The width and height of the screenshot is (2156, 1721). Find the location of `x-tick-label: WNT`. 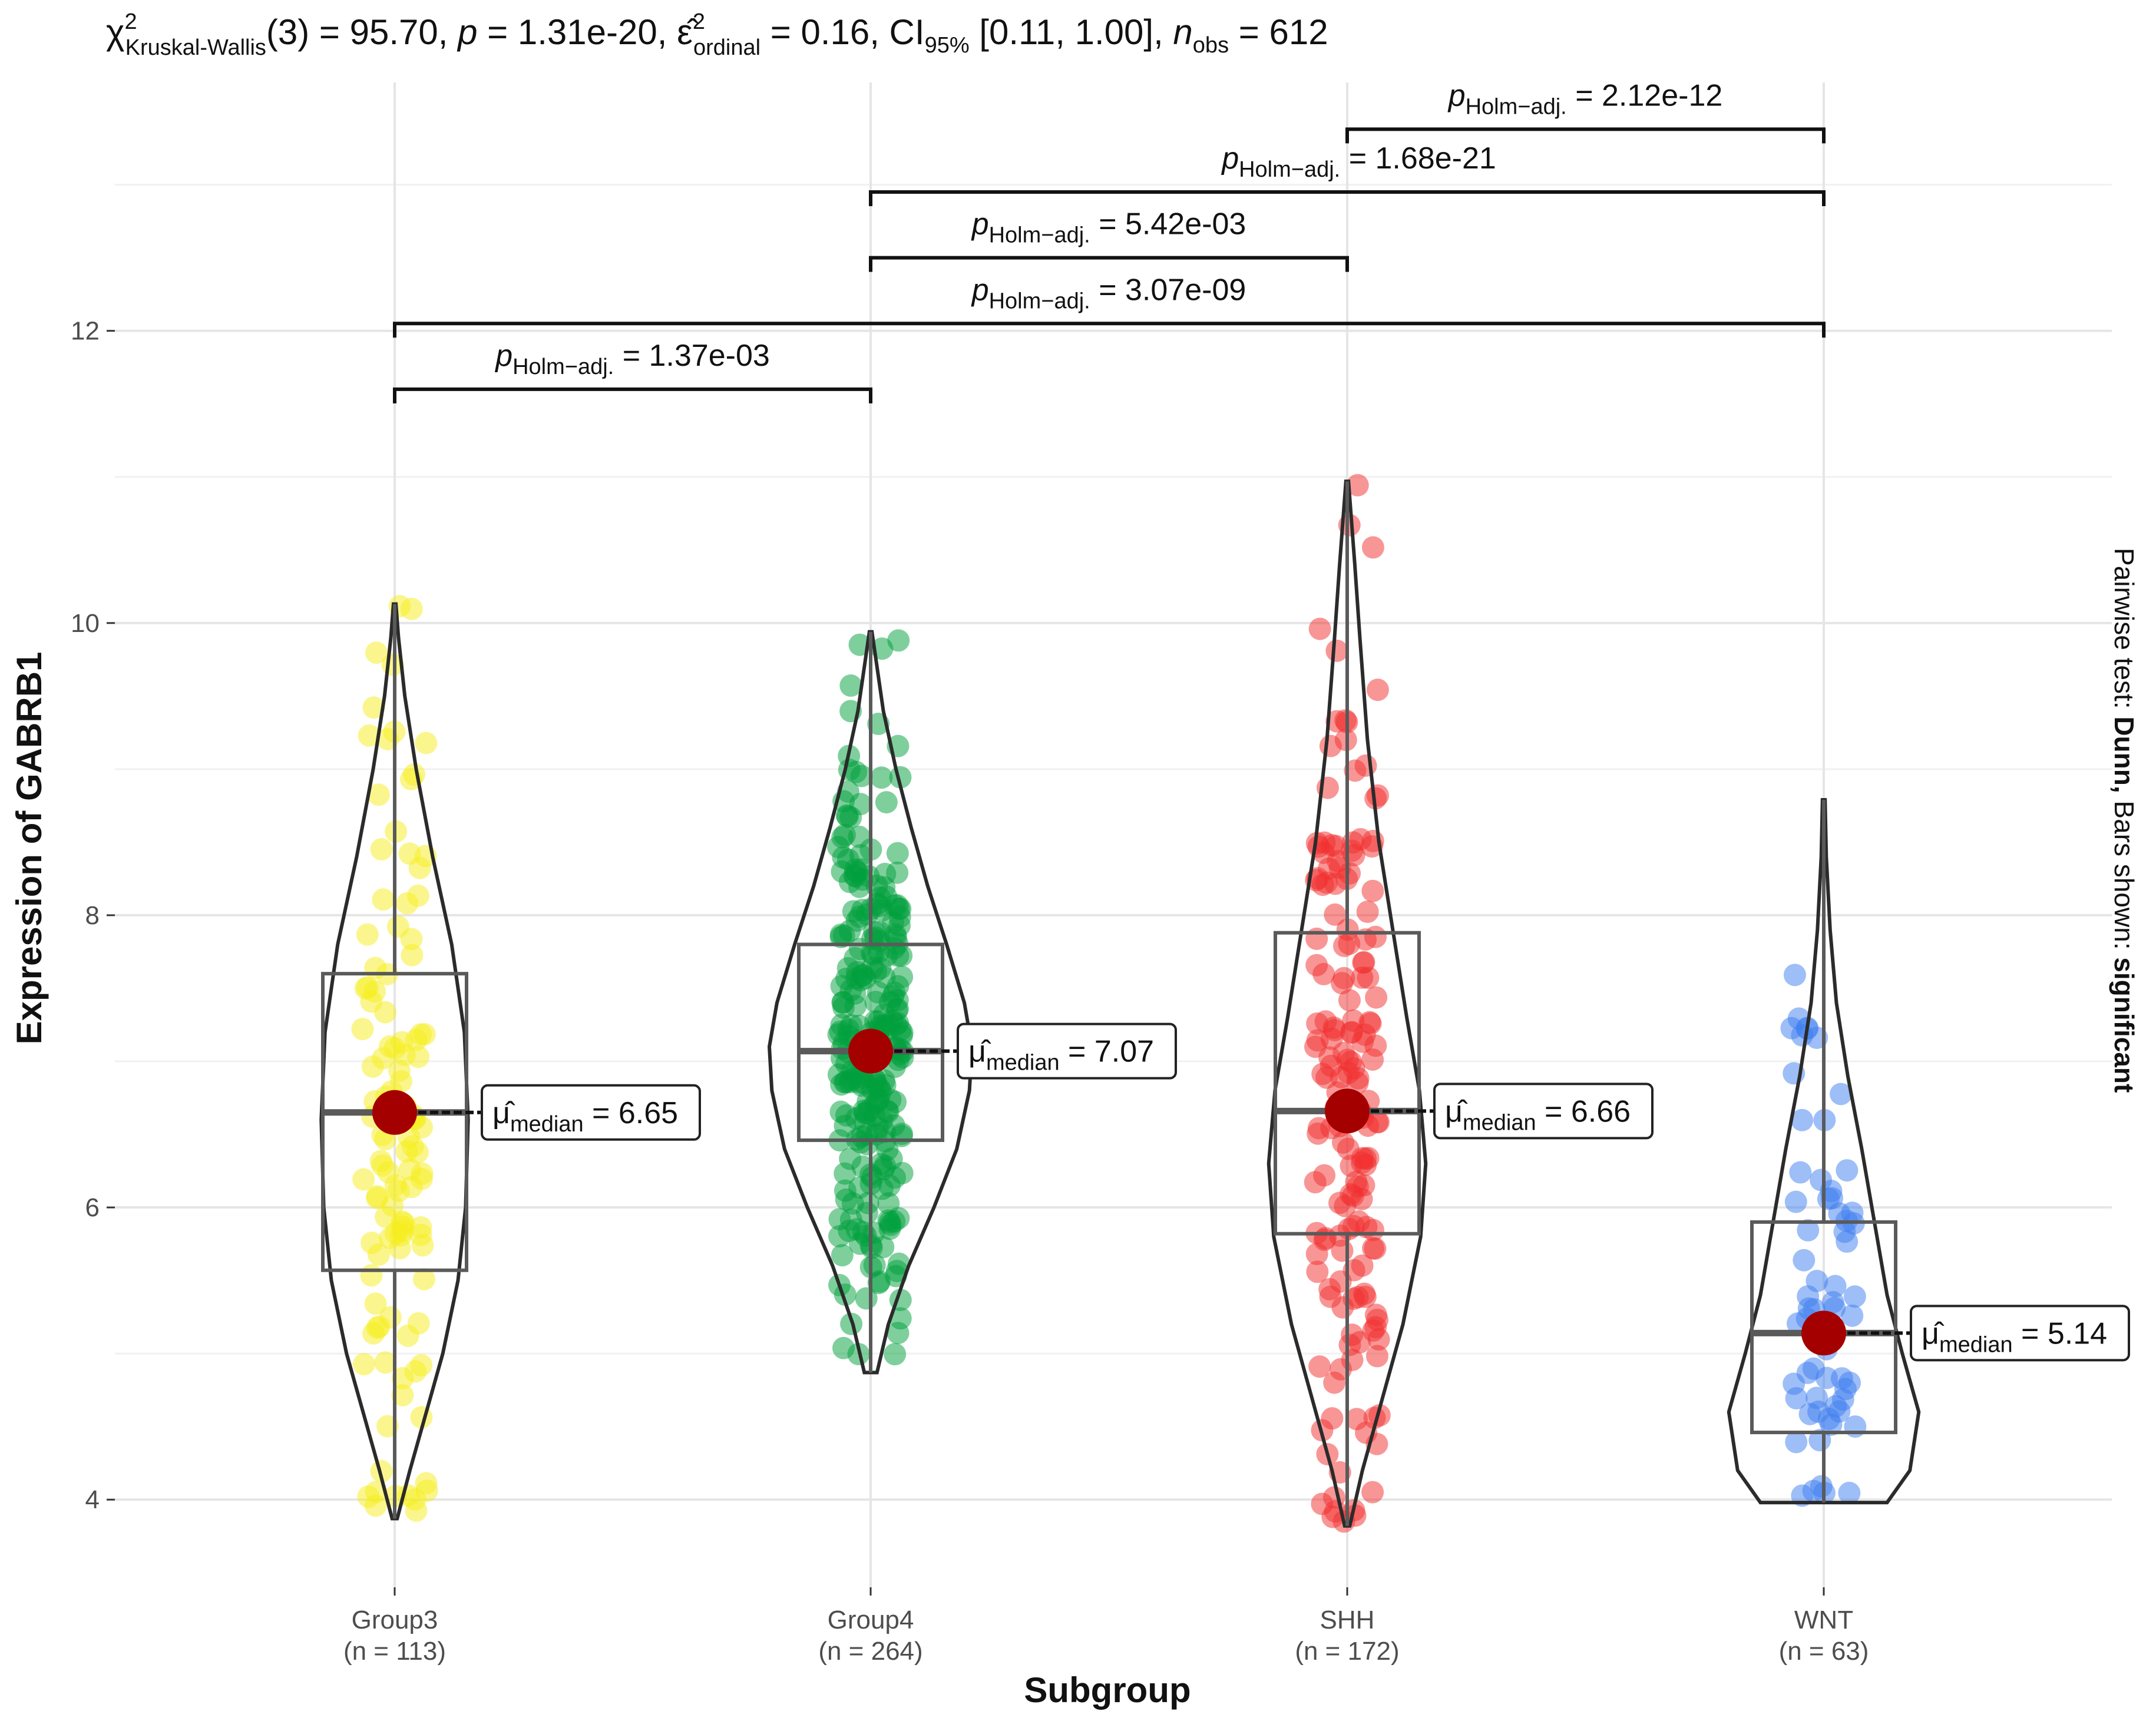

x-tick-label: WNT is located at coordinates (1823, 1620).